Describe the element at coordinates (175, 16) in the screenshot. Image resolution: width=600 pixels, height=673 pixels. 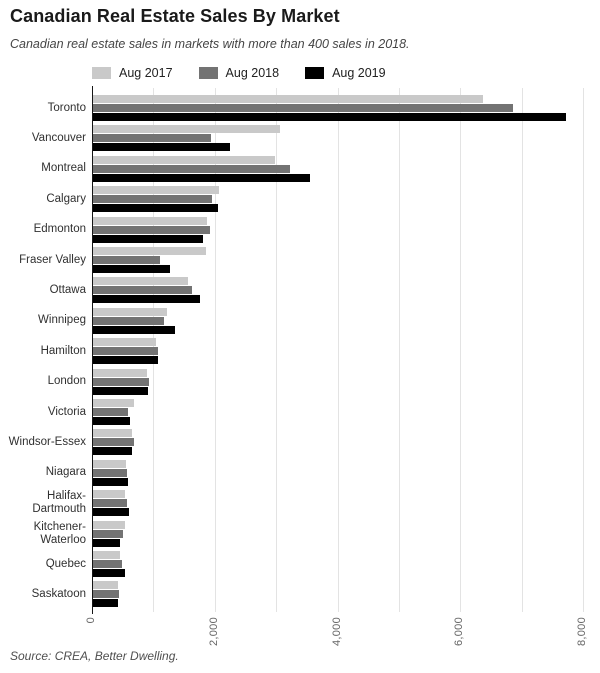
I see `page-title: Canadian Real Estate Sales By Market` at that location.